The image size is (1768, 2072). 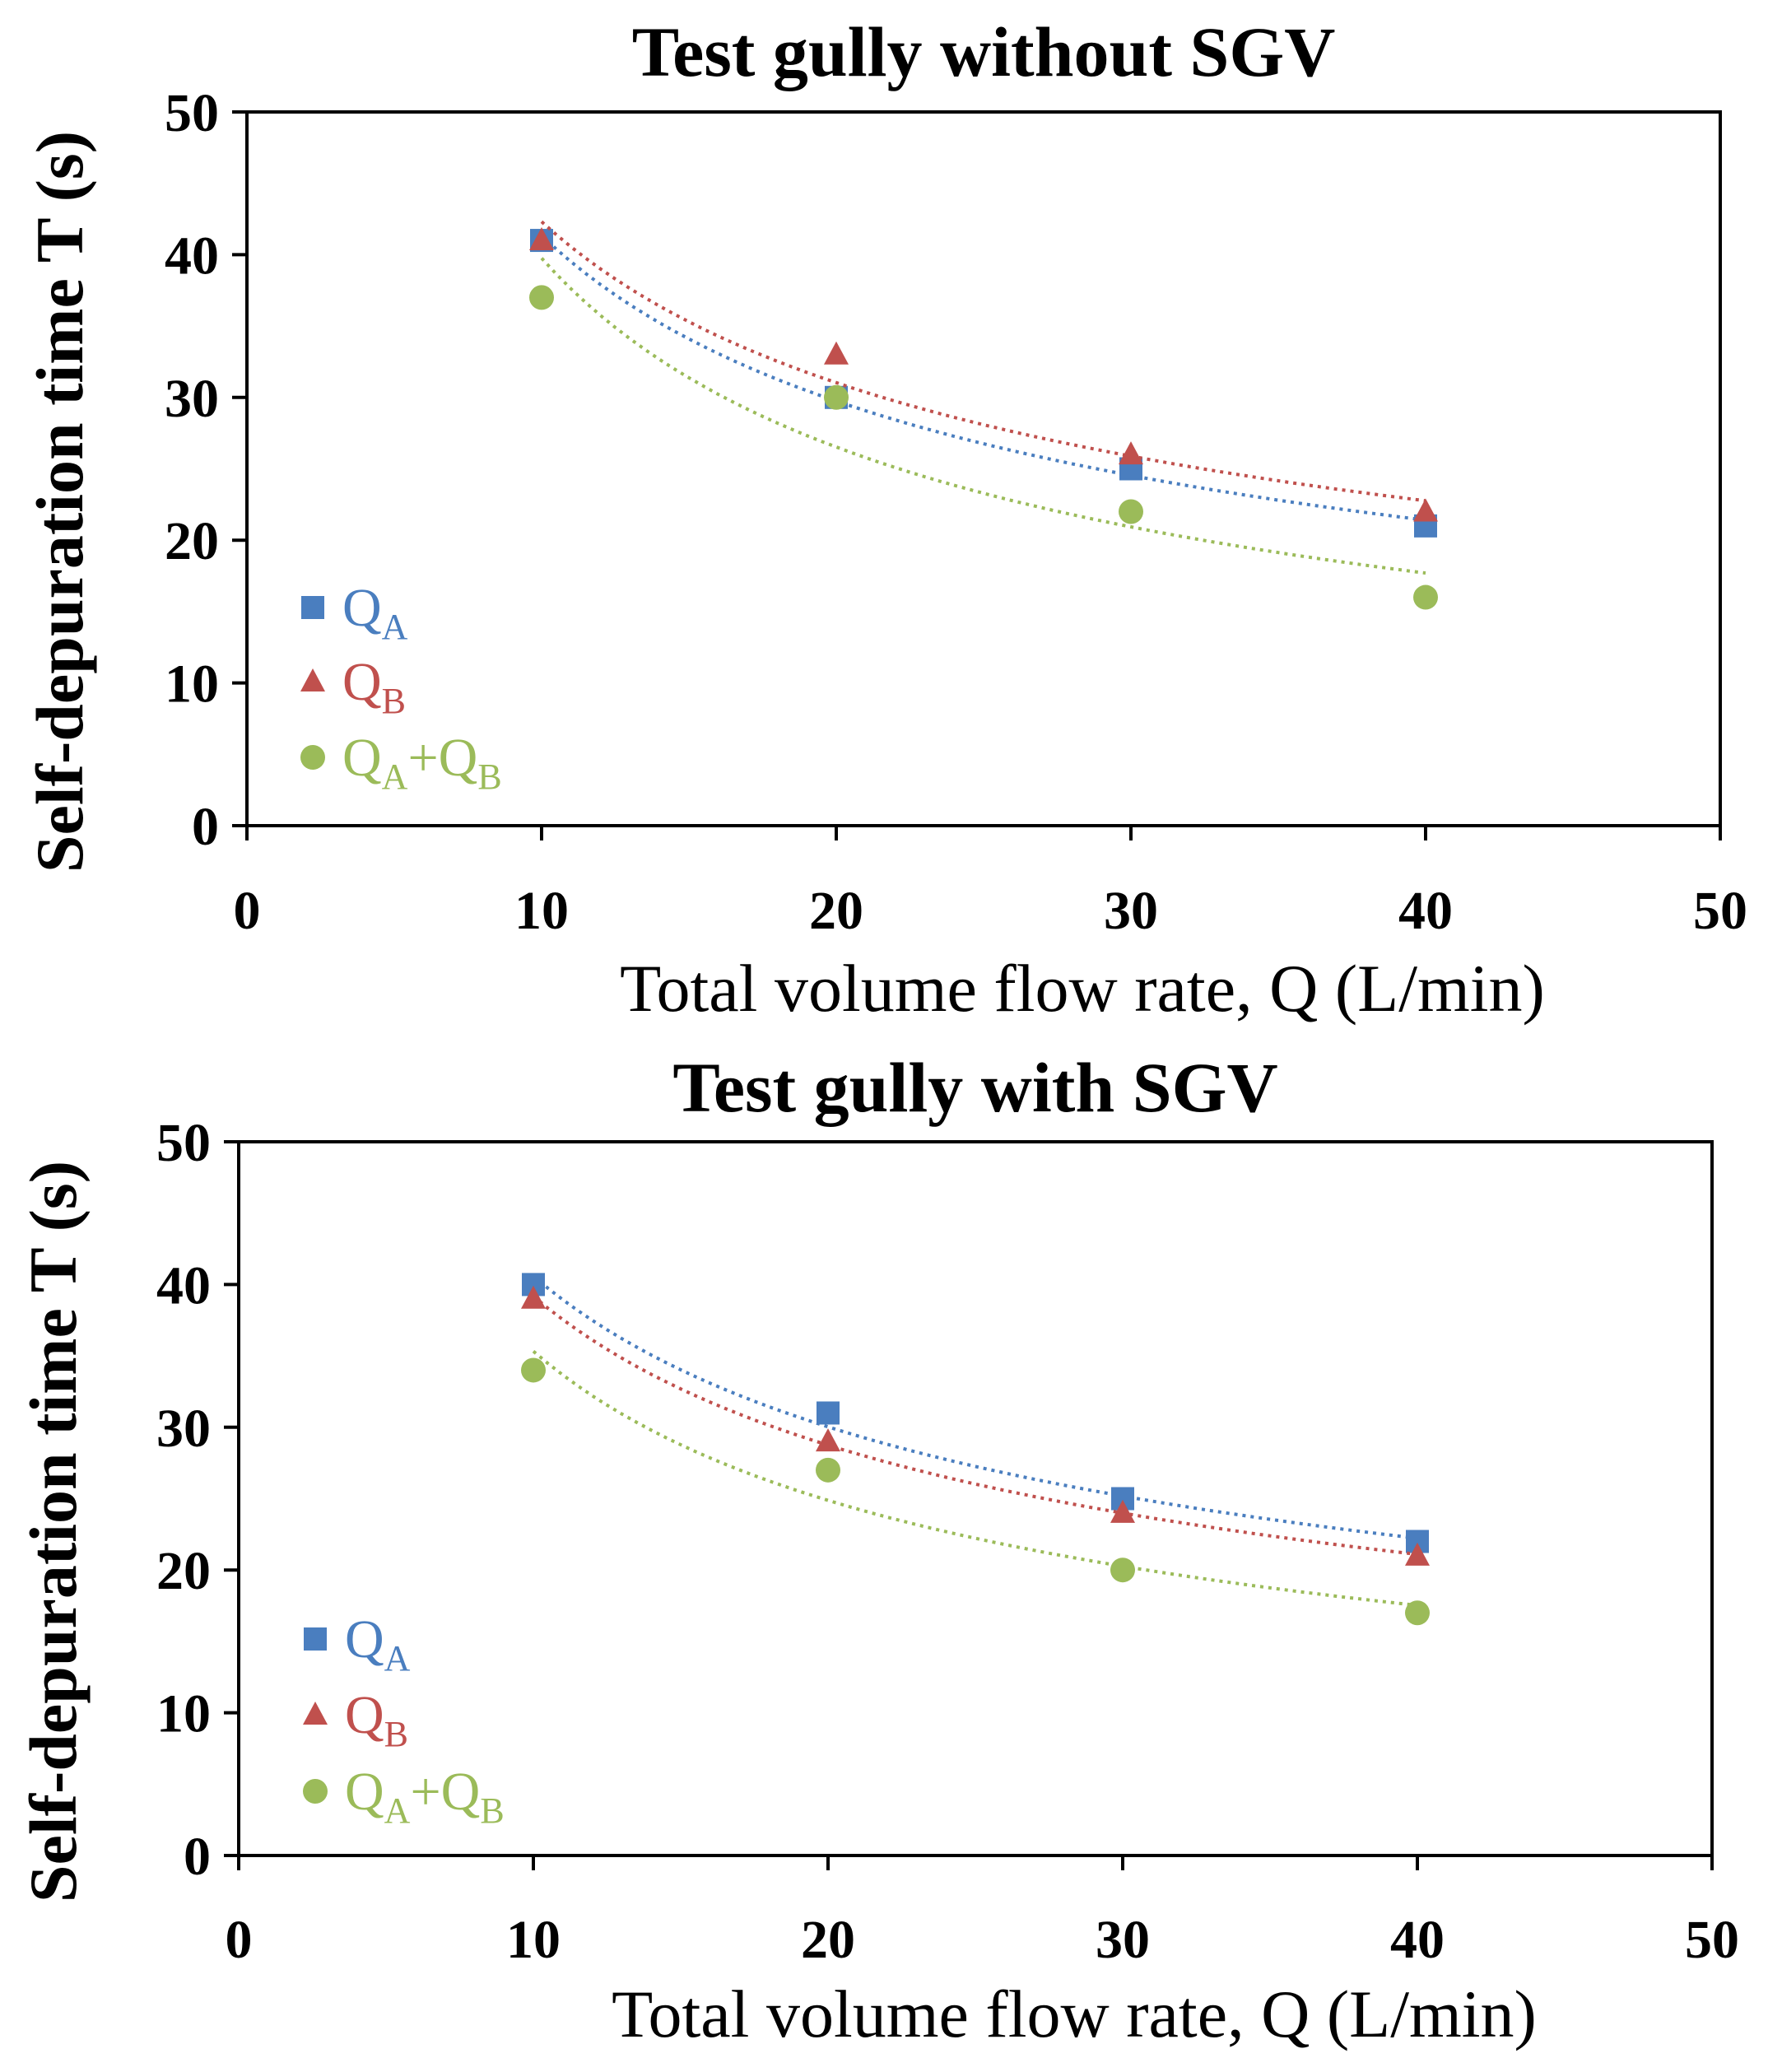 What do you see at coordinates (974, 1087) in the screenshot?
I see `chart-title: Test gully with SGV` at bounding box center [974, 1087].